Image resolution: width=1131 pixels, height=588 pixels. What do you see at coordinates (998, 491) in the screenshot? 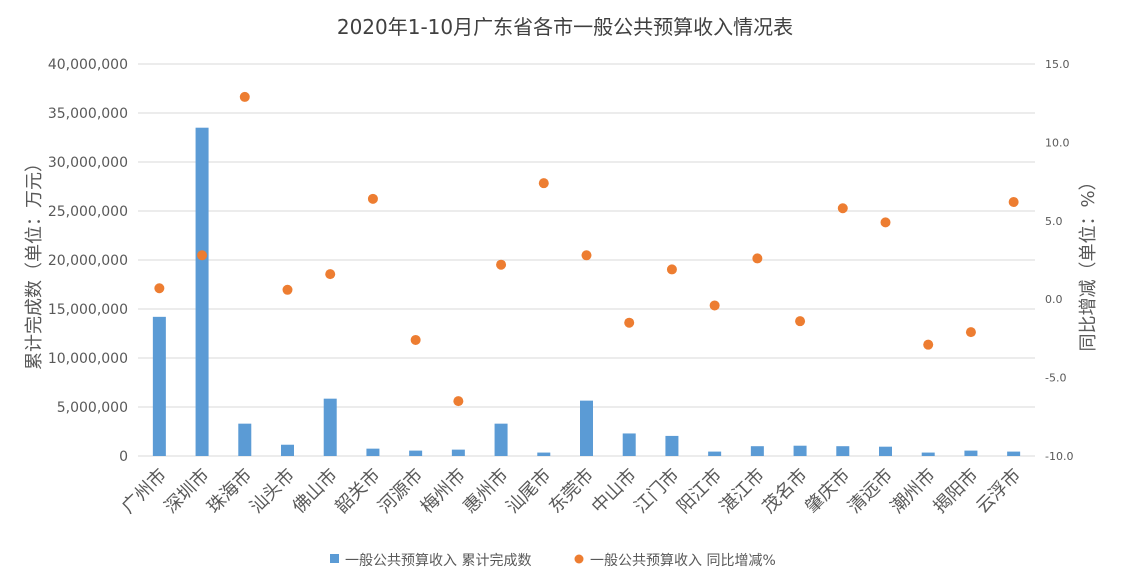
I see `category-label: 云浮市` at bounding box center [998, 491].